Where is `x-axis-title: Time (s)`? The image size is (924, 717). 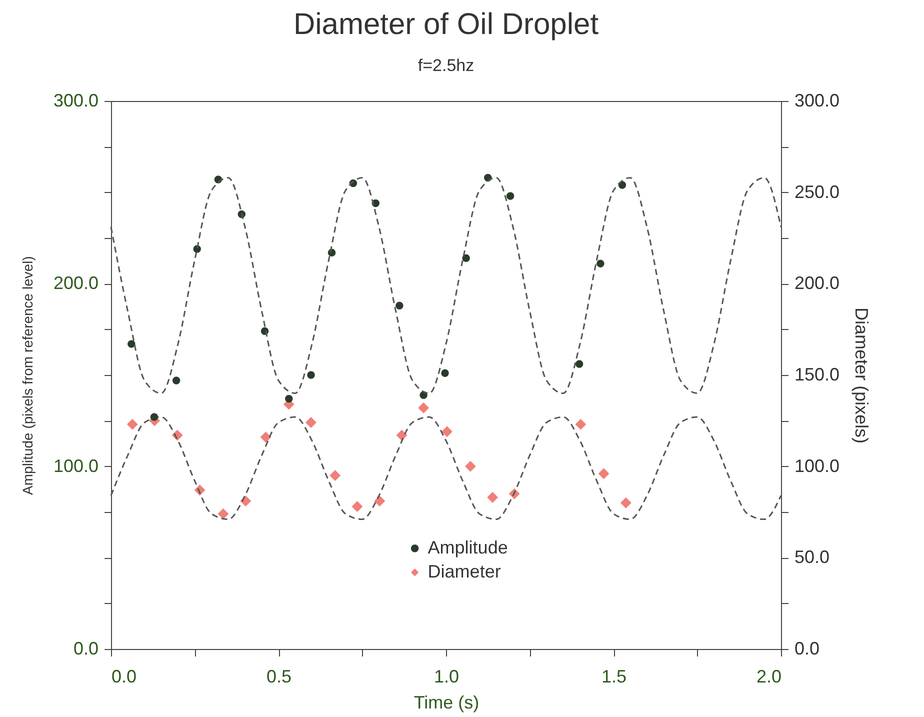 x-axis-title: Time (s) is located at coordinates (447, 702).